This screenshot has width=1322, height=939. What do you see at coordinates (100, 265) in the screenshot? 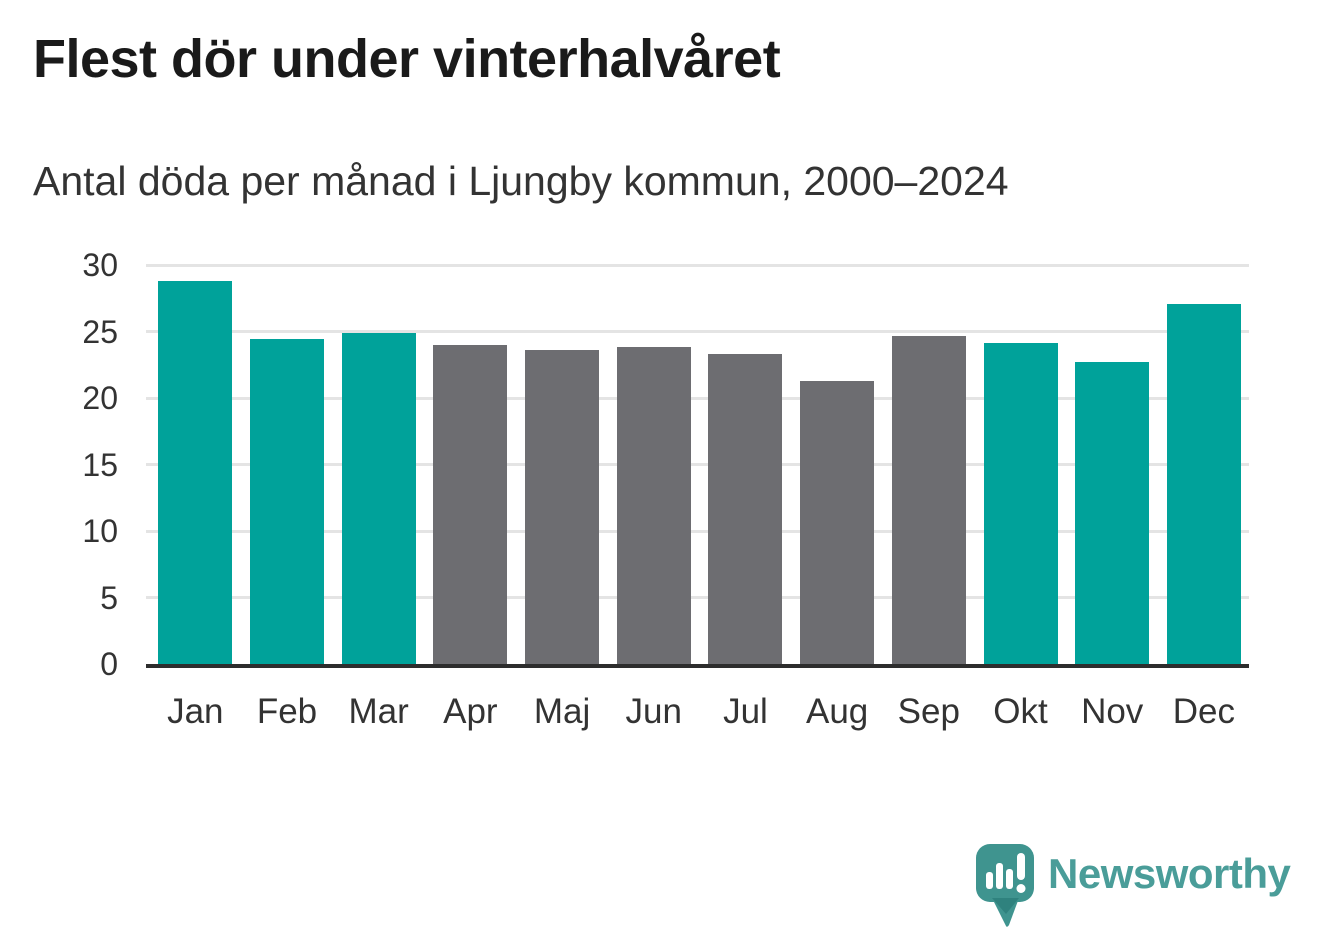
I see `y-tick-label-30: 30` at bounding box center [100, 265].